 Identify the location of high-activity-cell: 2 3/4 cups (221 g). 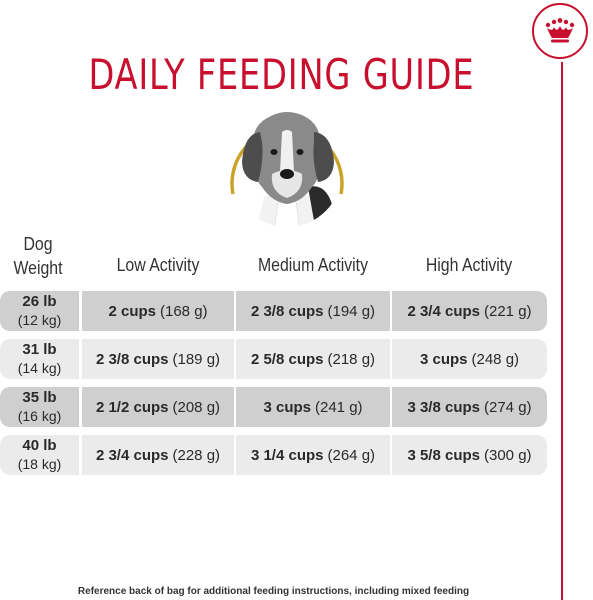
(469, 311).